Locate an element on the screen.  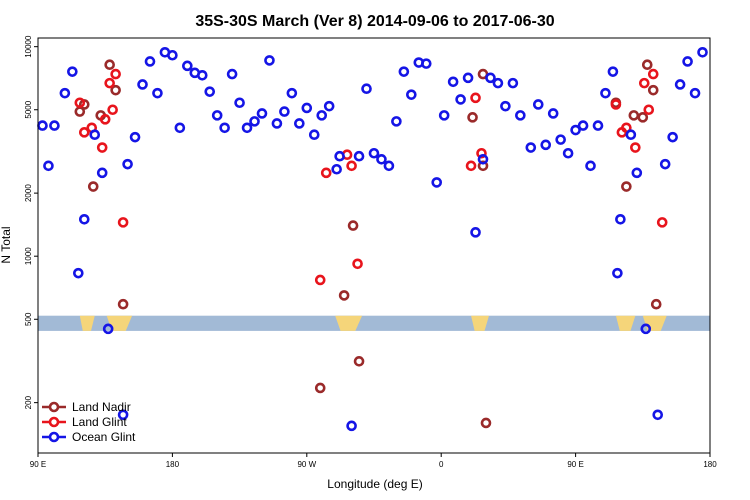
y-tick-label-1: 500 is located at coordinates (28, 319).